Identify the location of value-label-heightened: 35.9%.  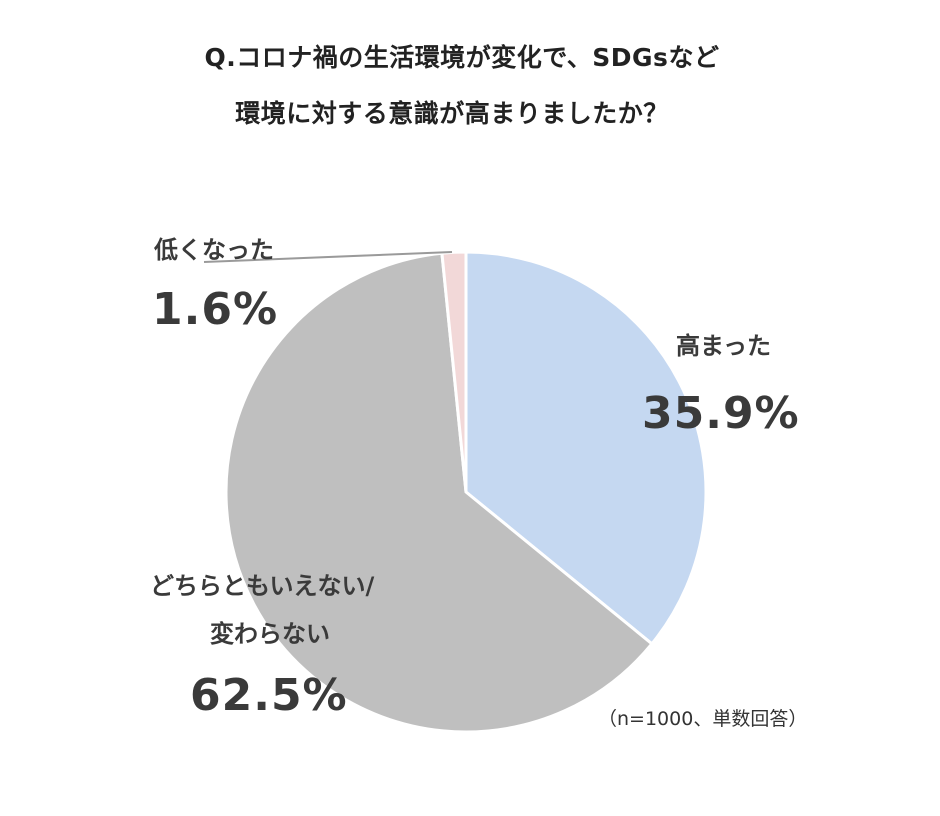
(721, 413).